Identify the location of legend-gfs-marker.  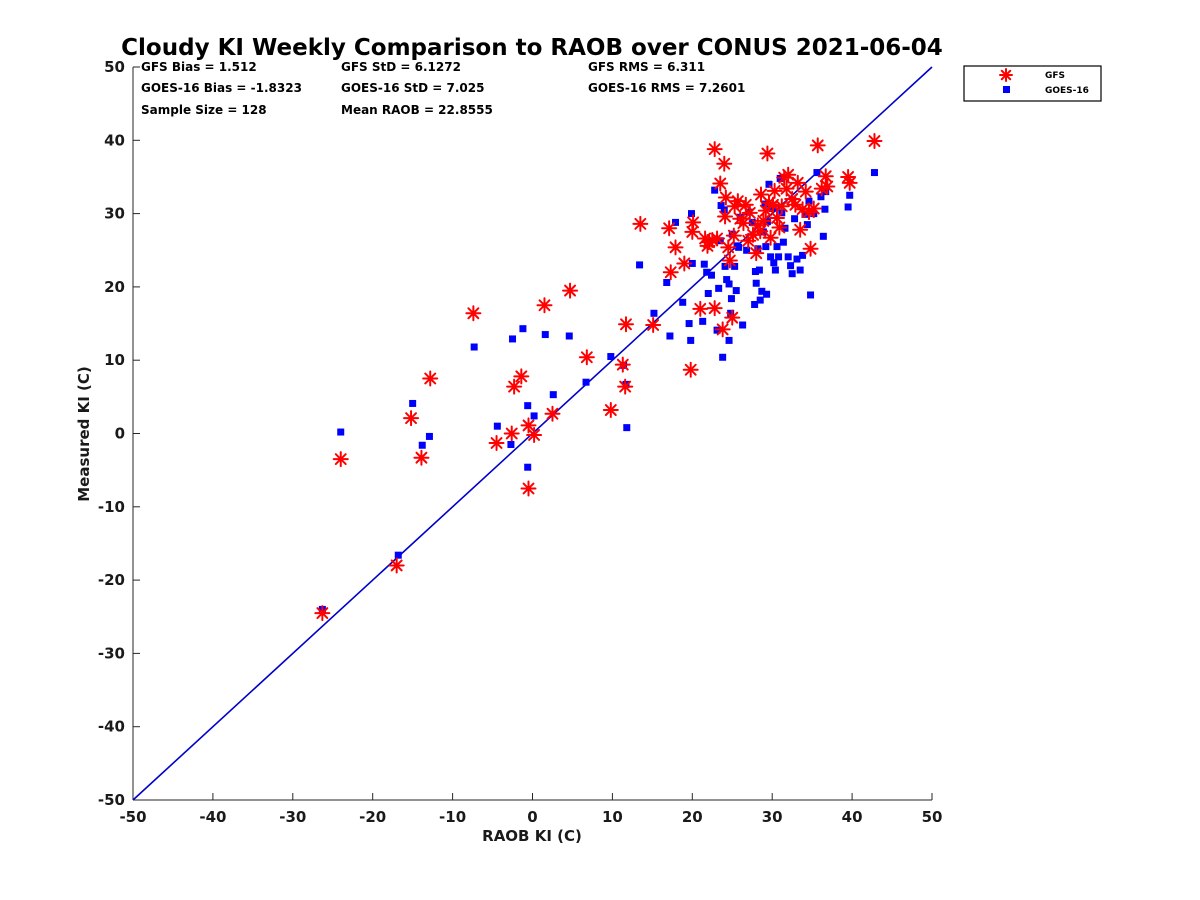
(1006, 75).